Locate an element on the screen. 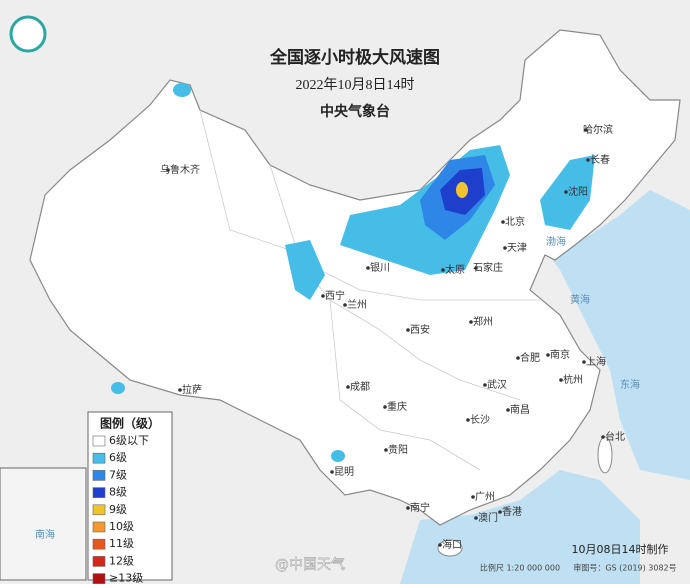 The image size is (690, 588). city-label: 乌鲁木齐 is located at coordinates (180, 169).